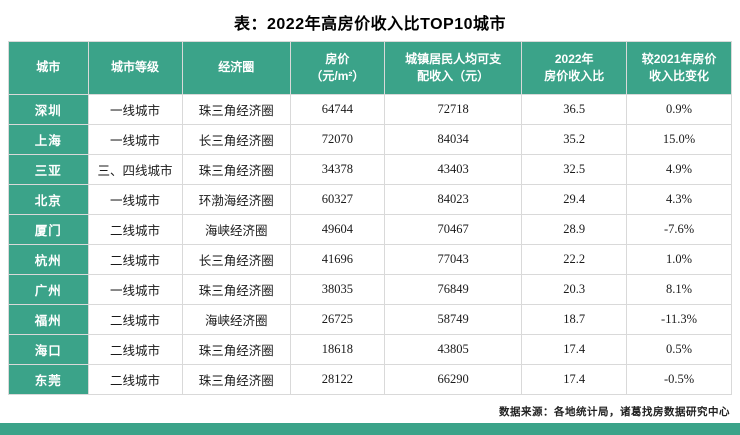  Describe the element at coordinates (453, 319) in the screenshot. I see `data-cell: 58749` at that location.